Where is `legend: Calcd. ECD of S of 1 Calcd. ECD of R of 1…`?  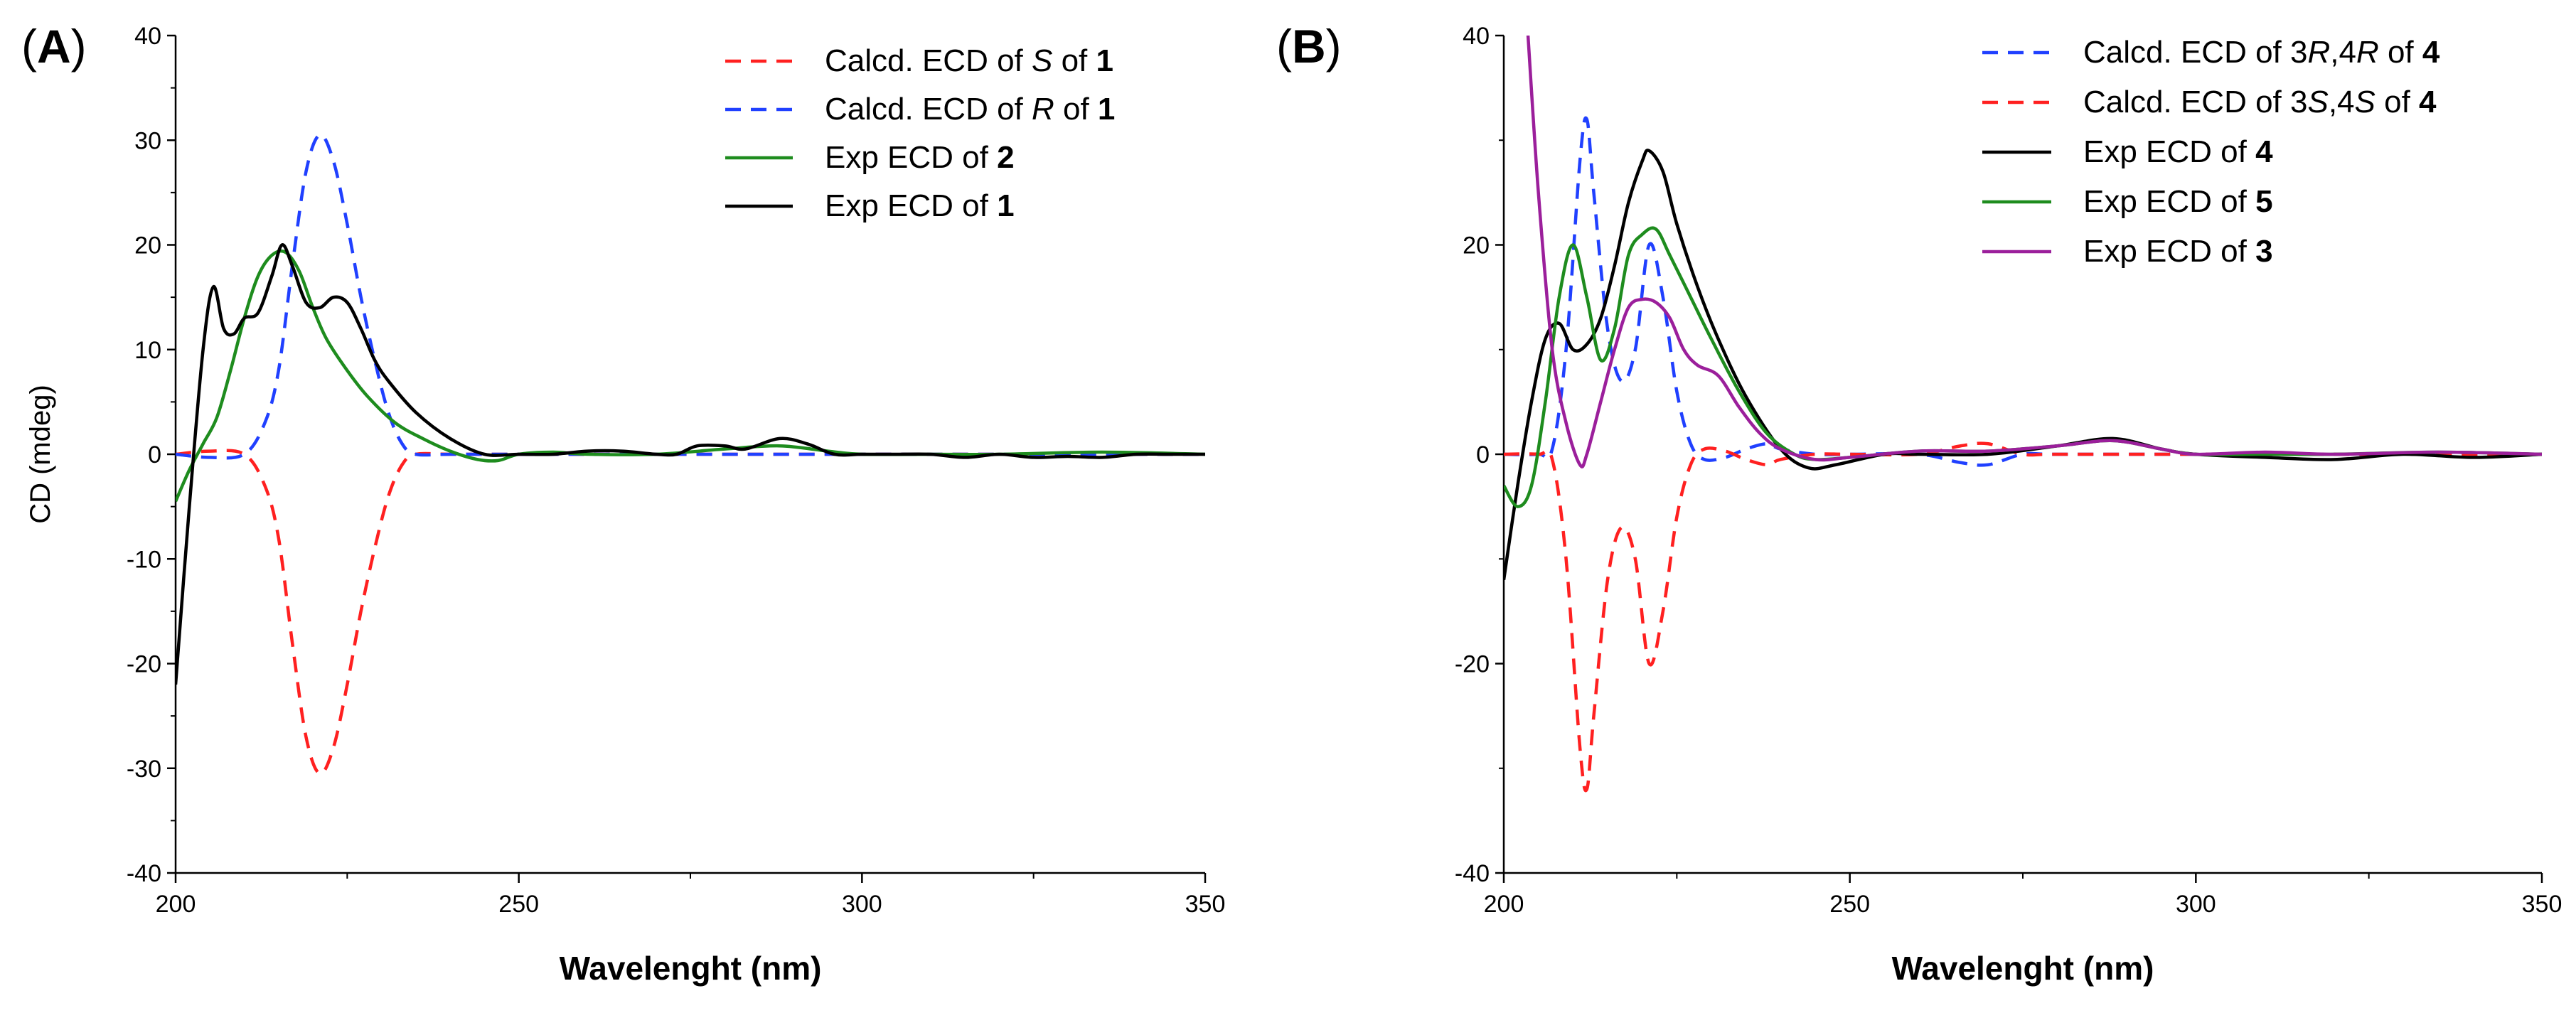
legend: Calcd. ECD of S of 1 Calcd. ECD of R of 1… is located at coordinates (920, 133).